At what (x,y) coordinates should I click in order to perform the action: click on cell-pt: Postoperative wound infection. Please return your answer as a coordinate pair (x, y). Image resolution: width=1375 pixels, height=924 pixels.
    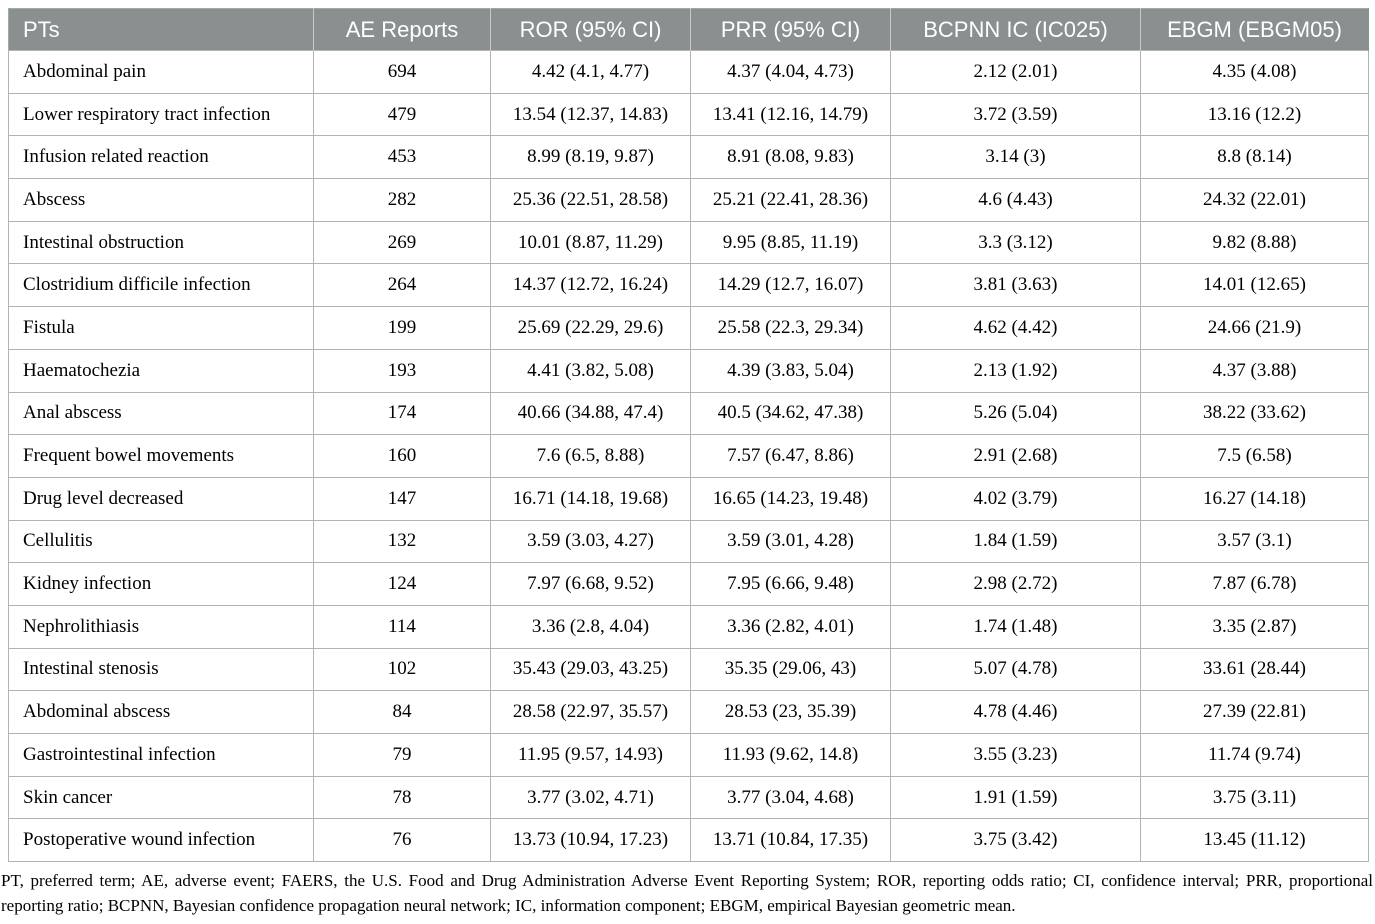
    Looking at the image, I should click on (161, 840).